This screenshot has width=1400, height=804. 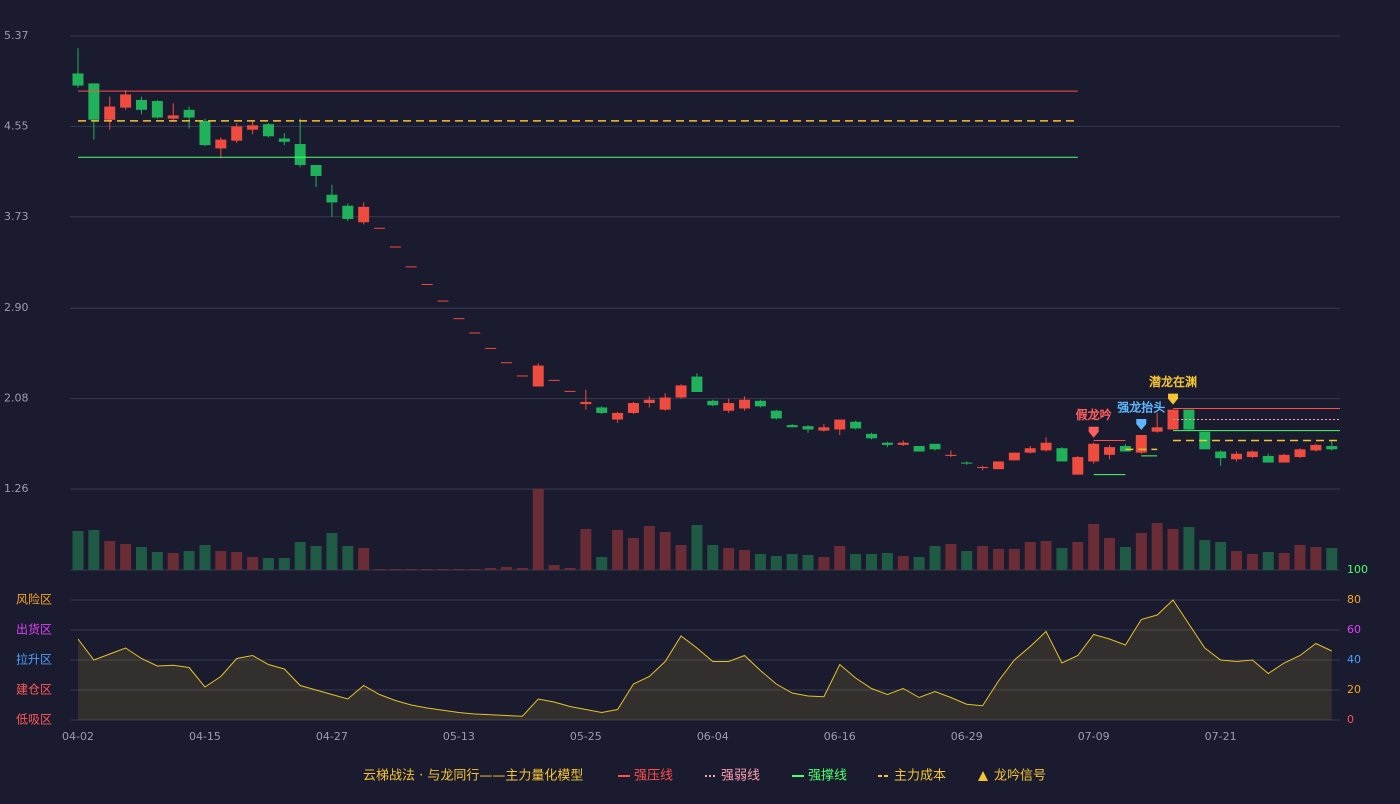 I want to click on legend-label: 强撑线, so click(x=827, y=776).